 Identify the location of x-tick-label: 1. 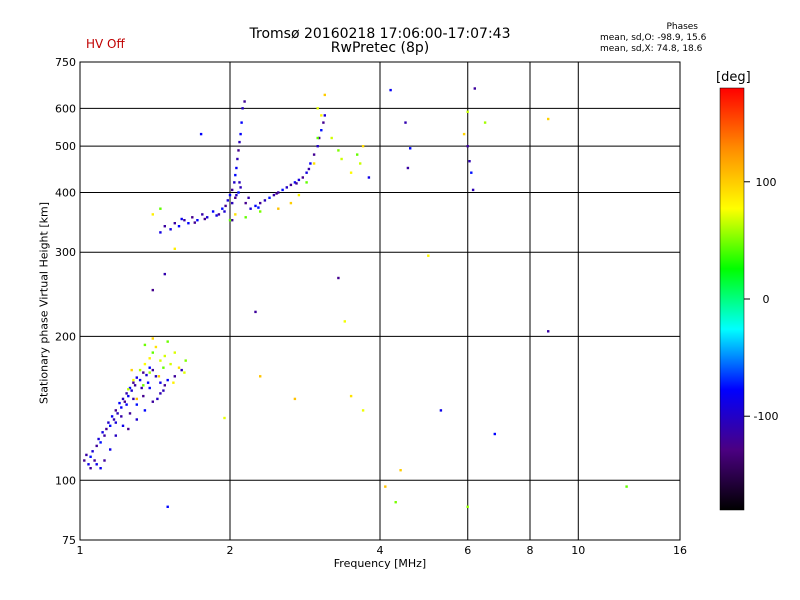
(80, 550).